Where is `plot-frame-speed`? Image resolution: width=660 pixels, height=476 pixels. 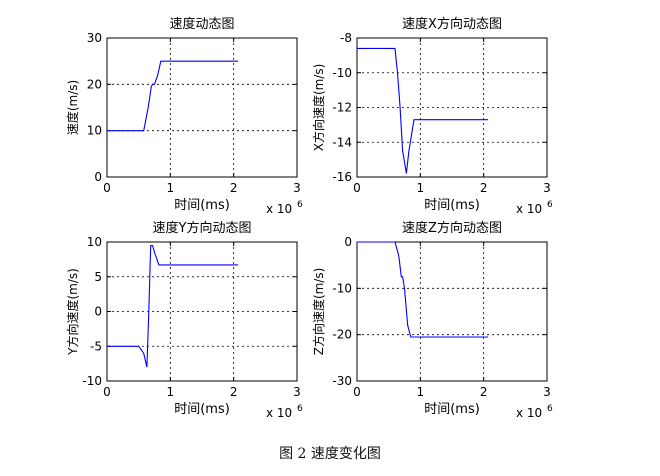 plot-frame-speed is located at coordinates (202, 107).